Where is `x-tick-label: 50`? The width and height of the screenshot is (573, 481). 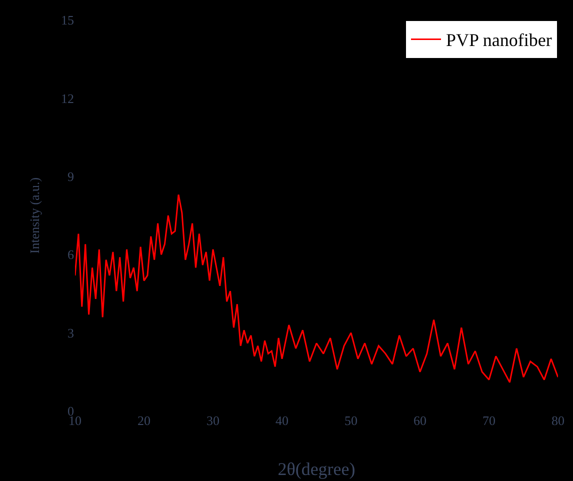 x-tick-label: 50 is located at coordinates (351, 420).